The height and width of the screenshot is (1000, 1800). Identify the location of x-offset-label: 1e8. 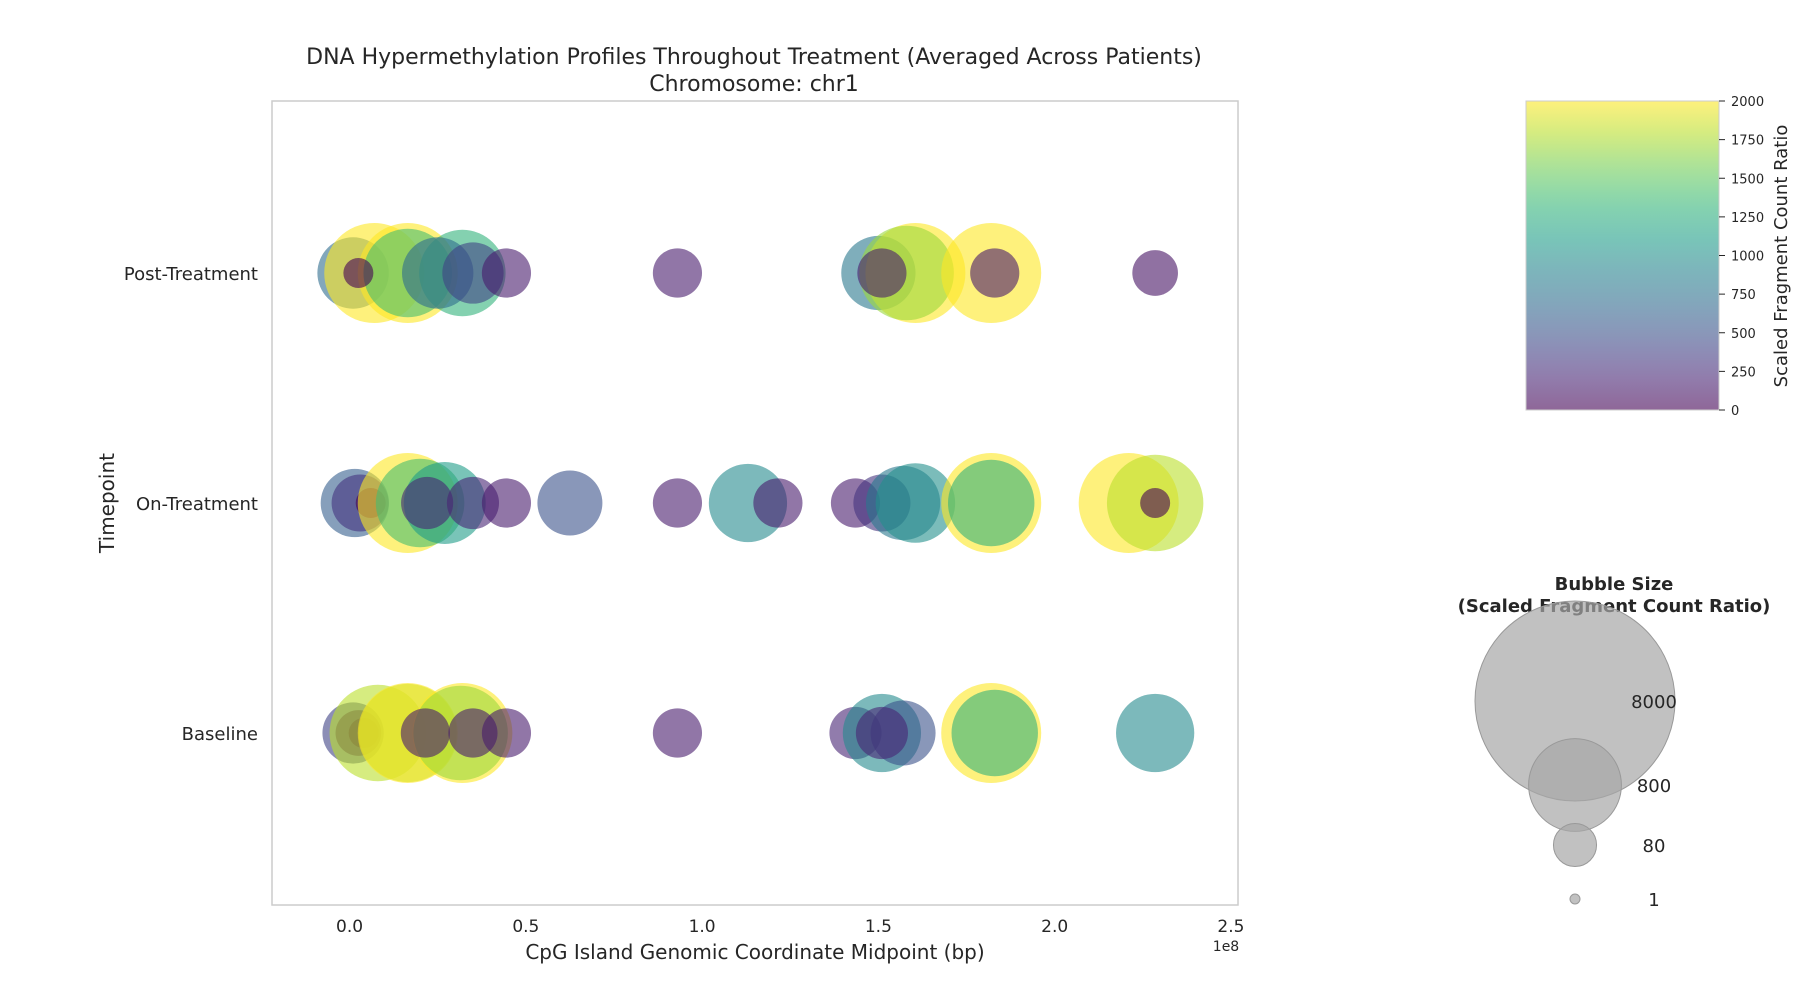
(1226, 947).